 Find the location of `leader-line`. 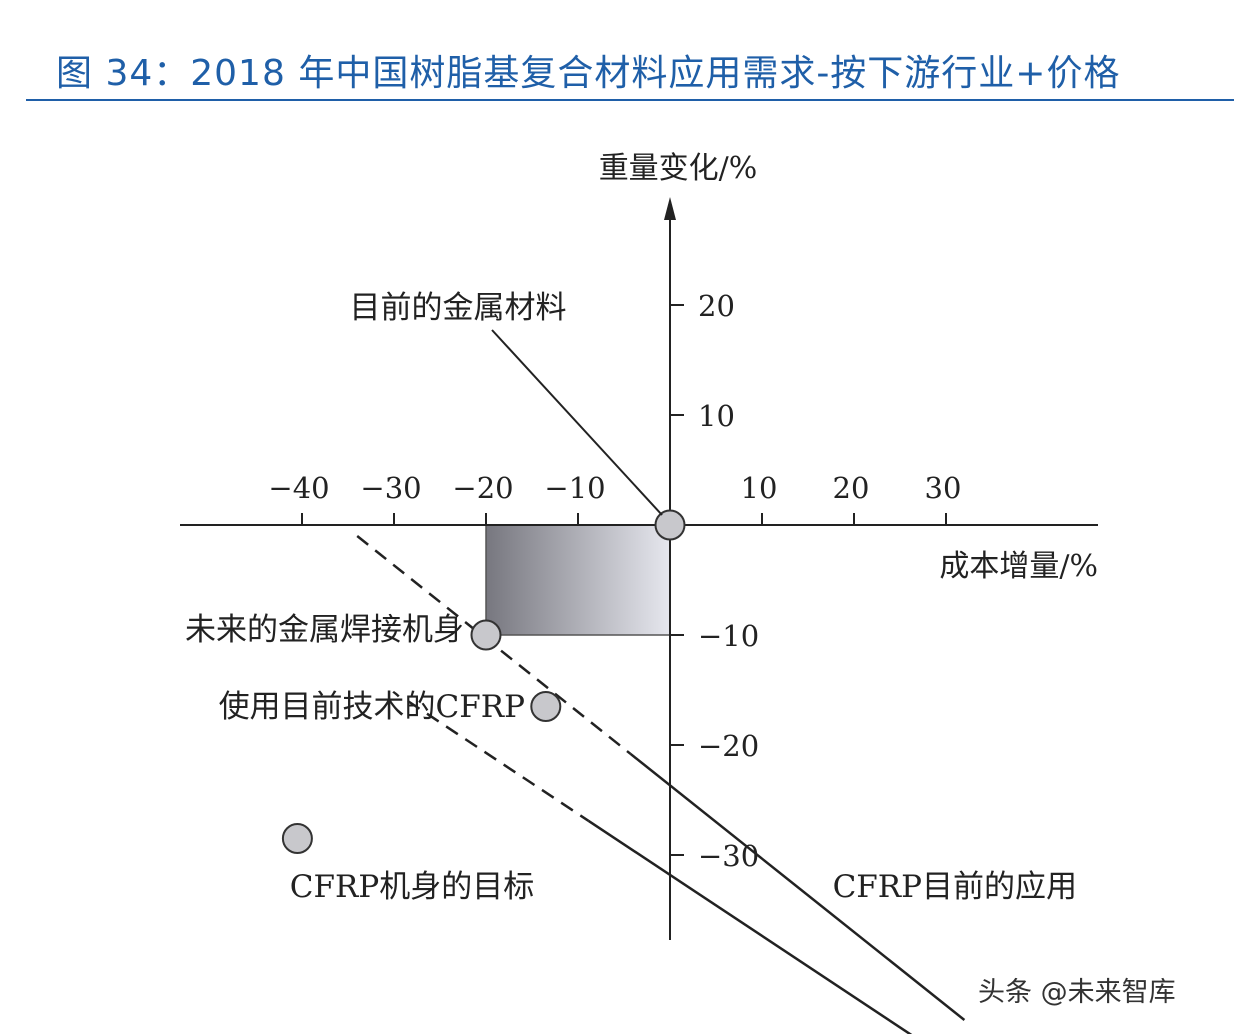

leader-line is located at coordinates (577, 422).